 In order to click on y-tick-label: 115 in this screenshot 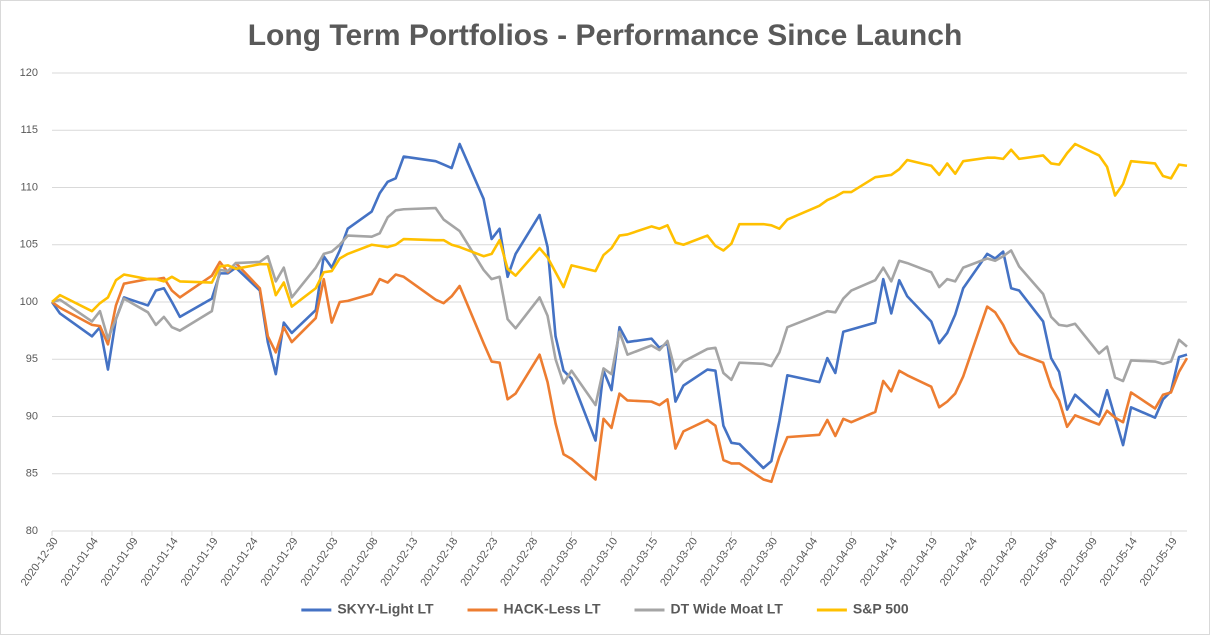, I will do `click(29, 130)`.